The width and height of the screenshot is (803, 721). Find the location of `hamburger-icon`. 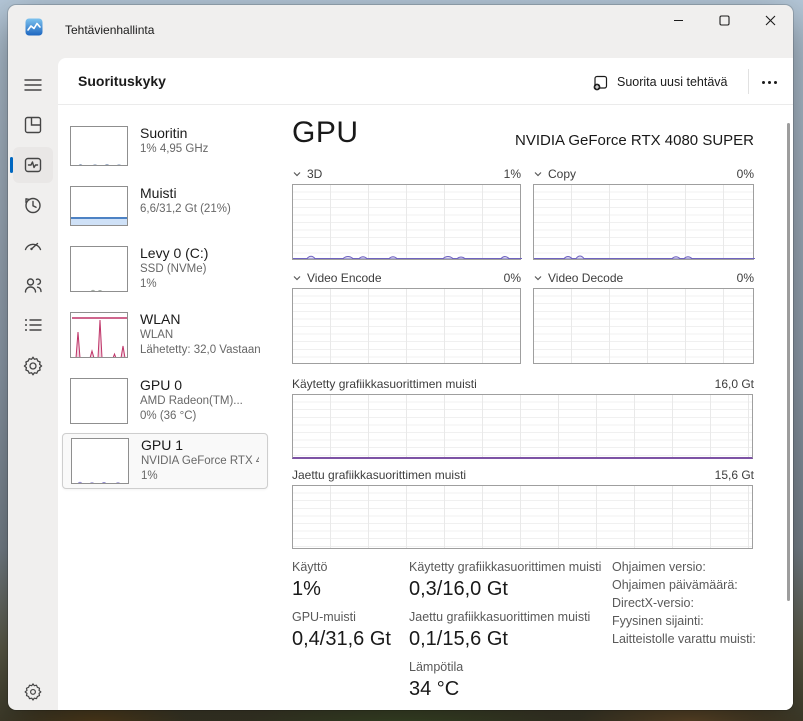

hamburger-icon is located at coordinates (33, 85).